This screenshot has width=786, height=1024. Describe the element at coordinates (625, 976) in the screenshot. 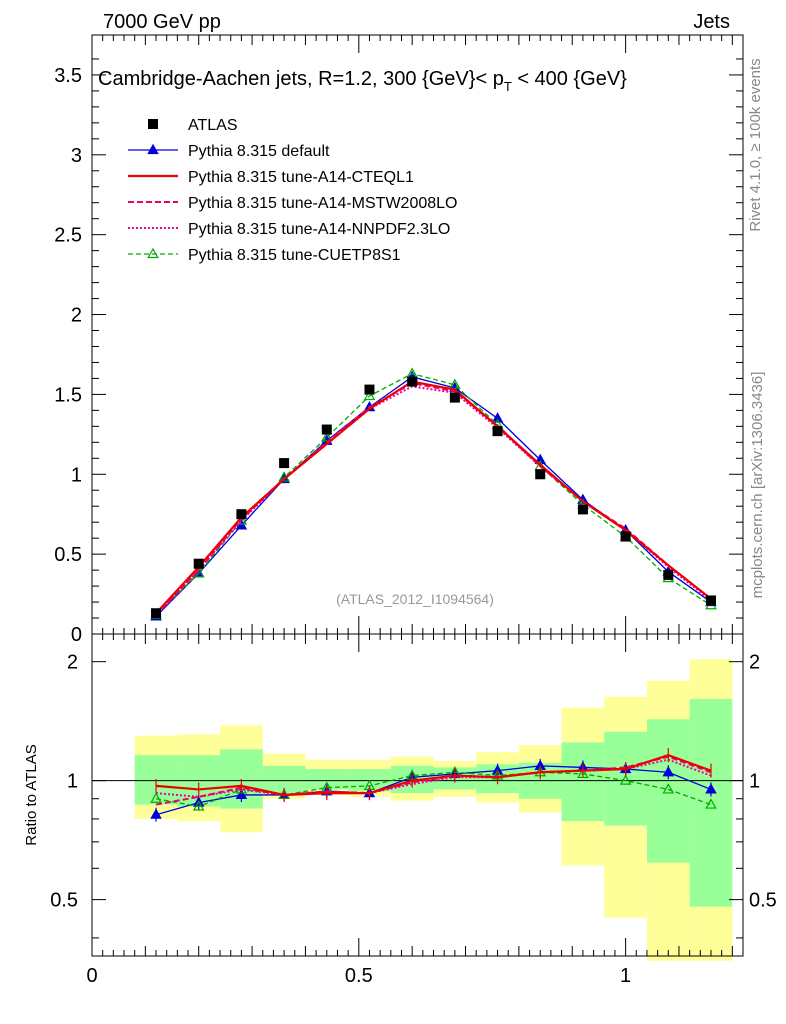

I see `ratio-x-tick-label: 1` at that location.